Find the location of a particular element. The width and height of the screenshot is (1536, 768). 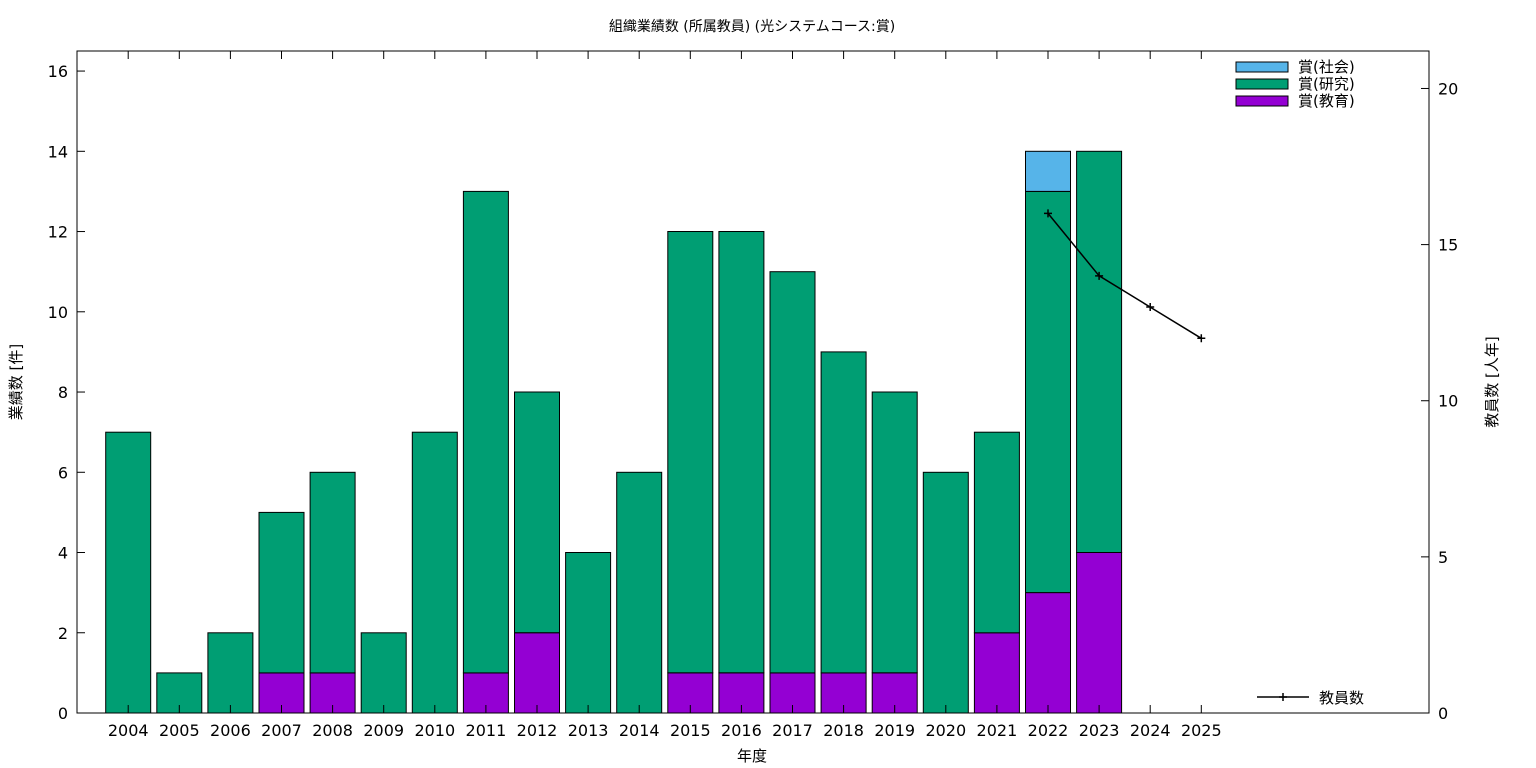

x-tick-label: 2019 is located at coordinates (894, 730).